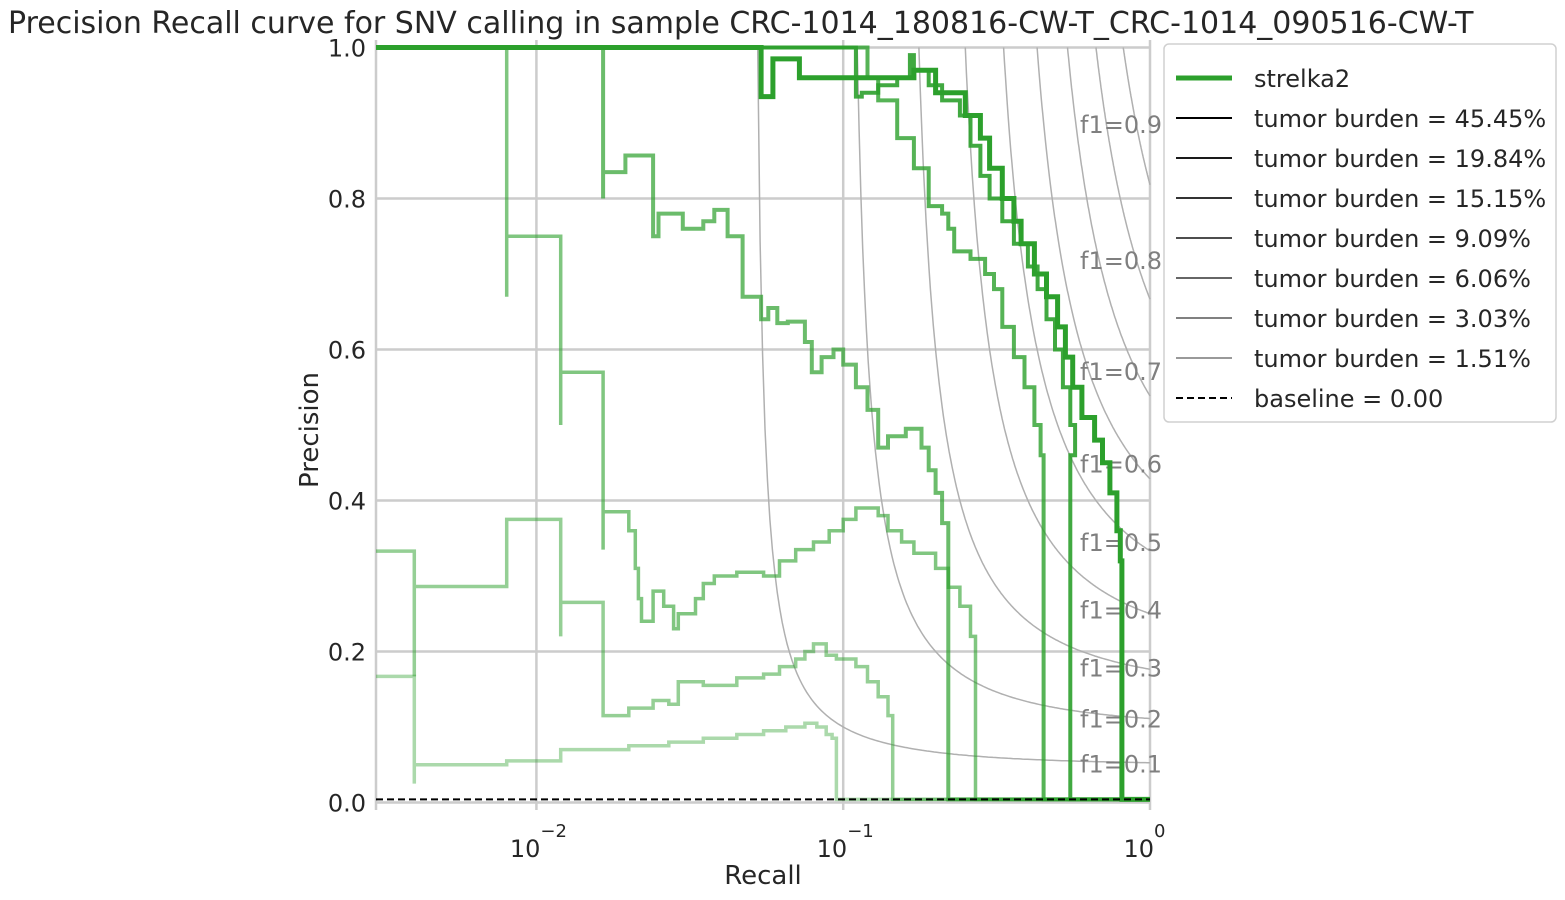 This screenshot has width=1565, height=900. What do you see at coordinates (1302, 79) in the screenshot?
I see `legend-entry: strelka2` at bounding box center [1302, 79].